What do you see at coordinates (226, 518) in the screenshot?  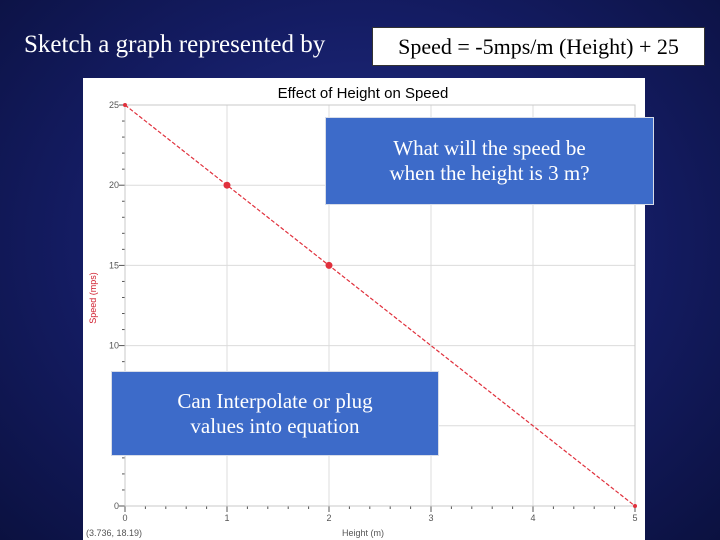 I see `x-tick-label: 1` at bounding box center [226, 518].